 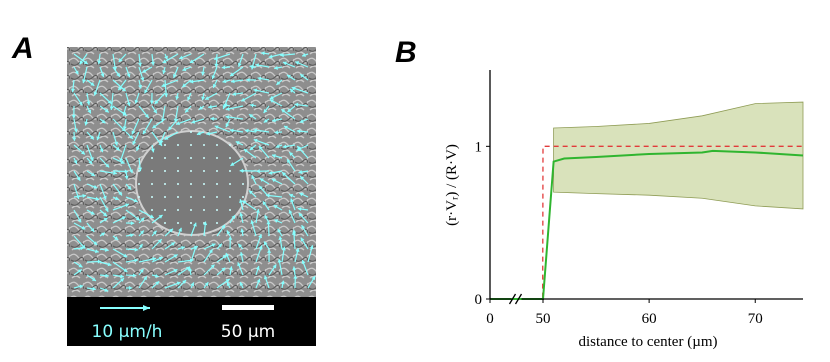 What do you see at coordinates (22, 48) in the screenshot?
I see `panel-label: A` at bounding box center [22, 48].